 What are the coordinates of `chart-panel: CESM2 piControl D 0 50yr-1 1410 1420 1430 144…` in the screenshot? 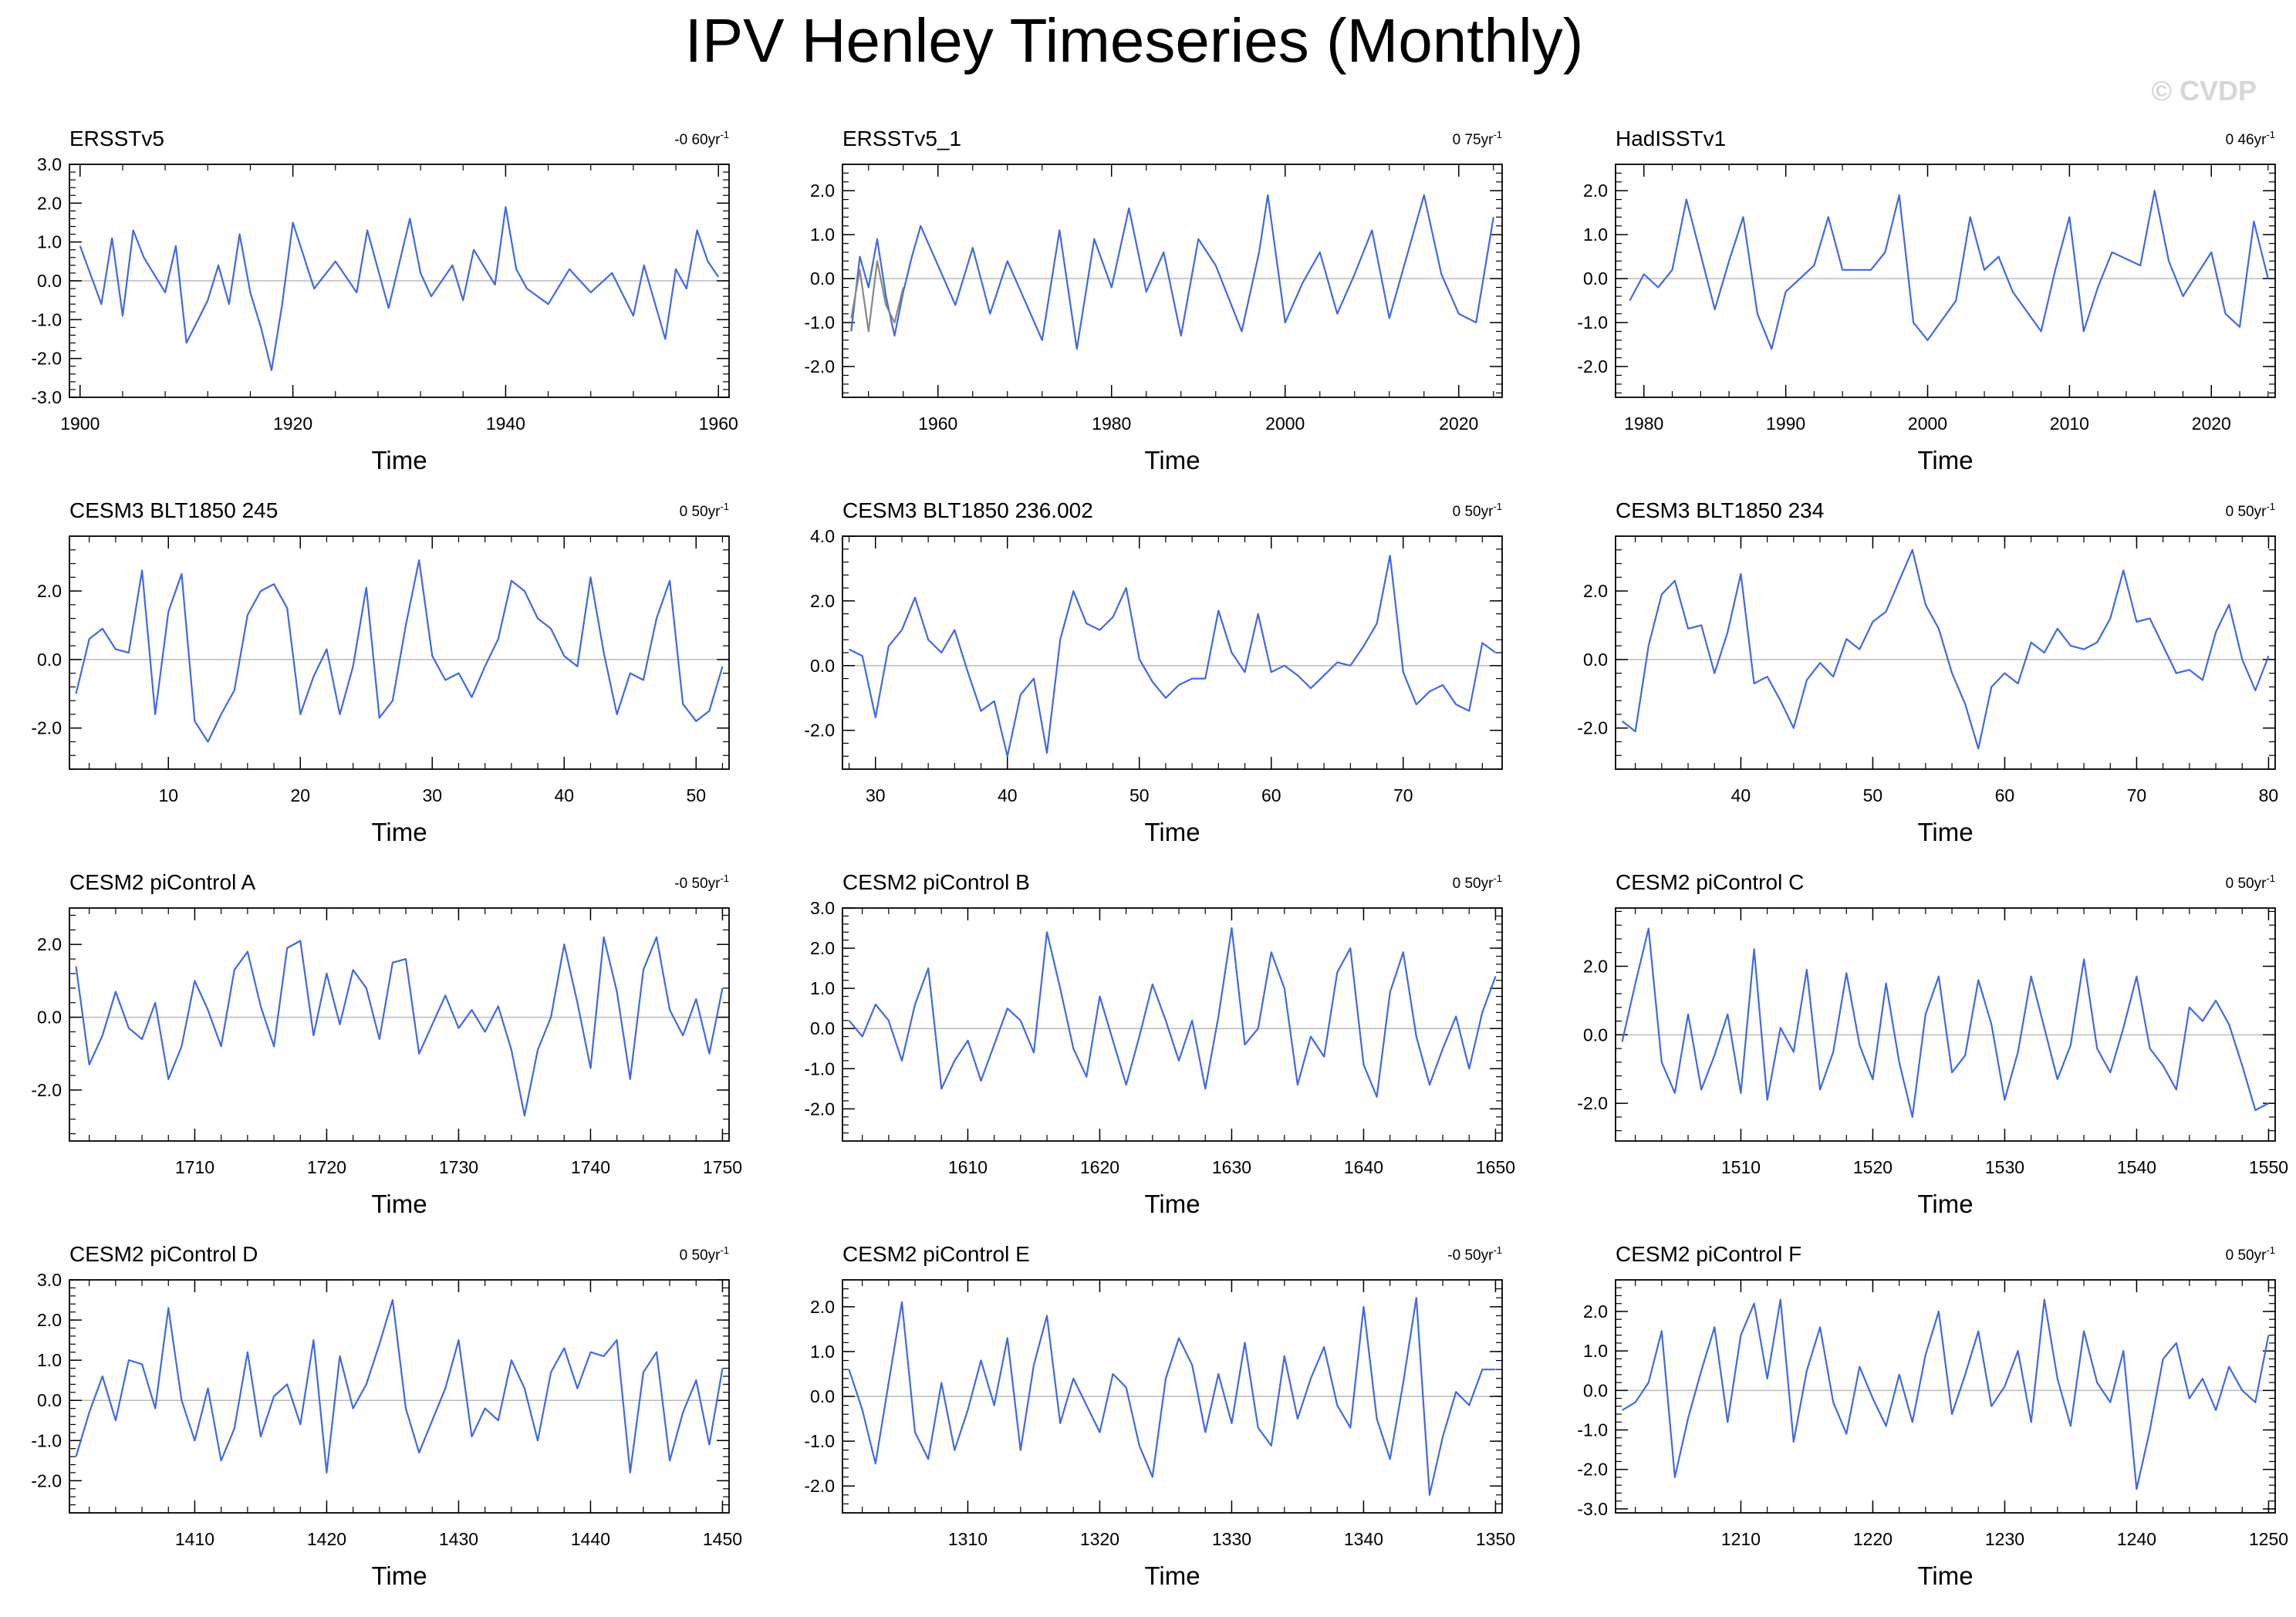 It's located at (386, 1416).